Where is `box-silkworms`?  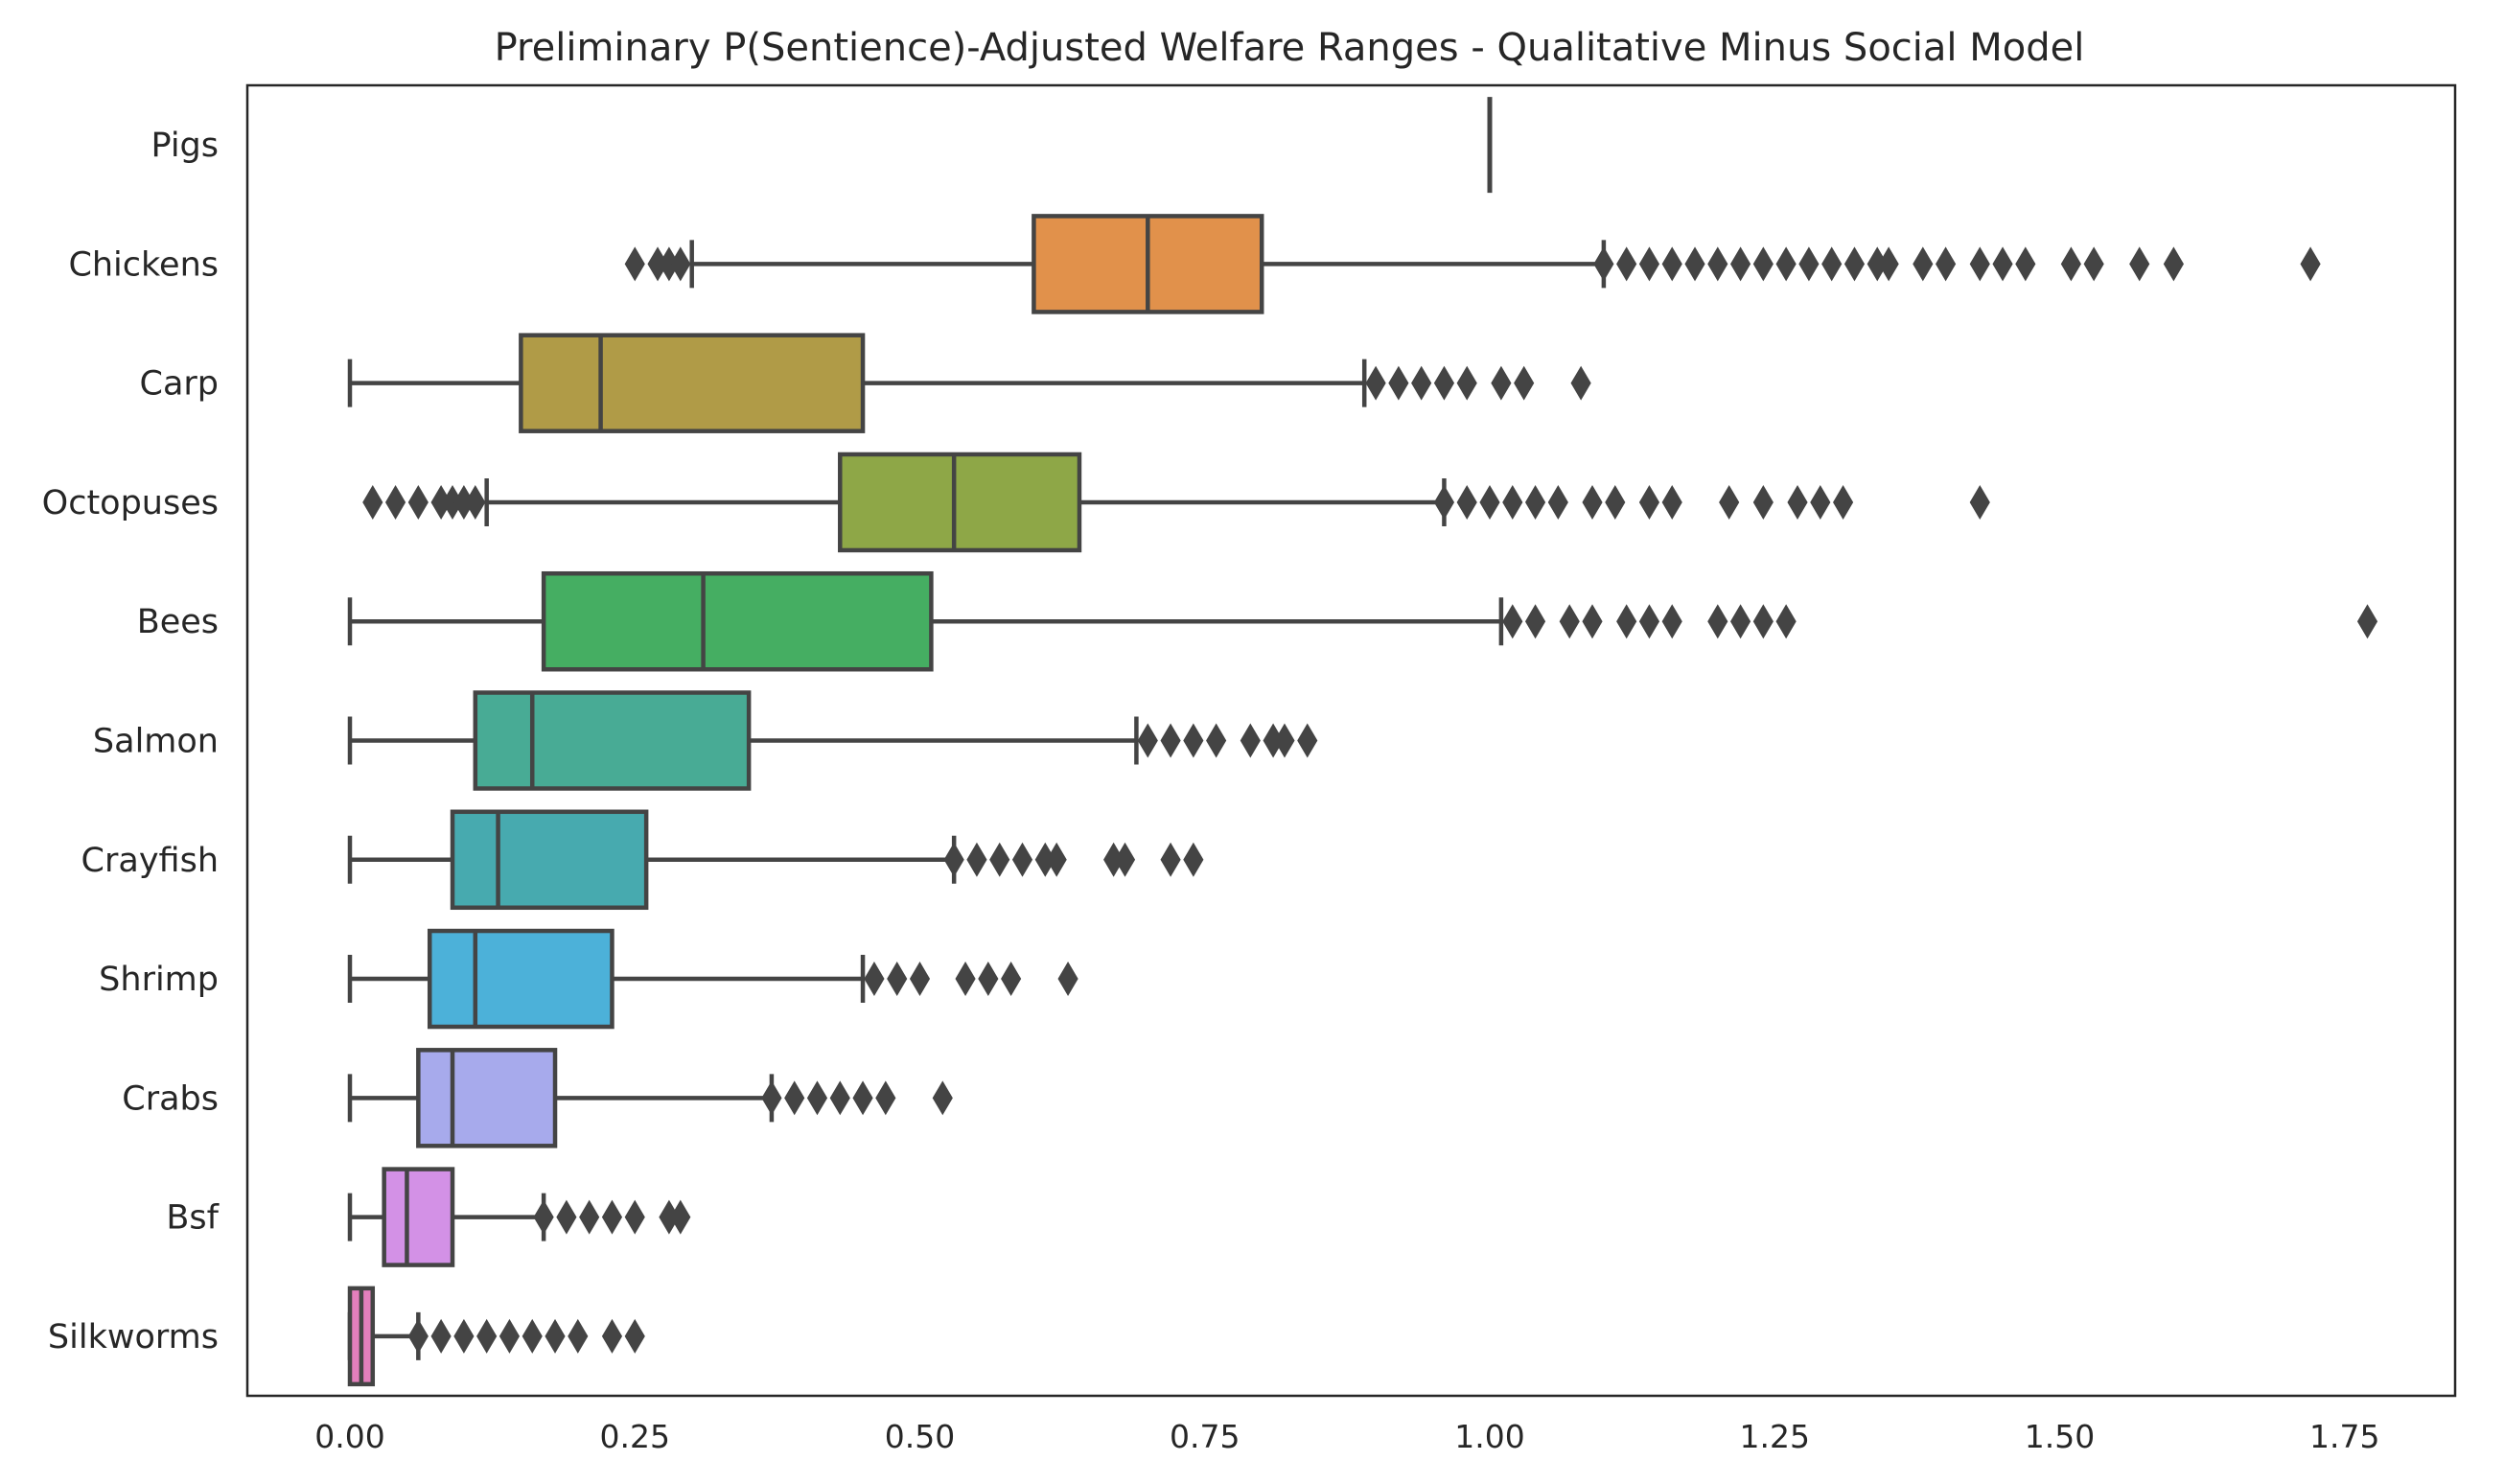
box-silkworms is located at coordinates (496, 1336).